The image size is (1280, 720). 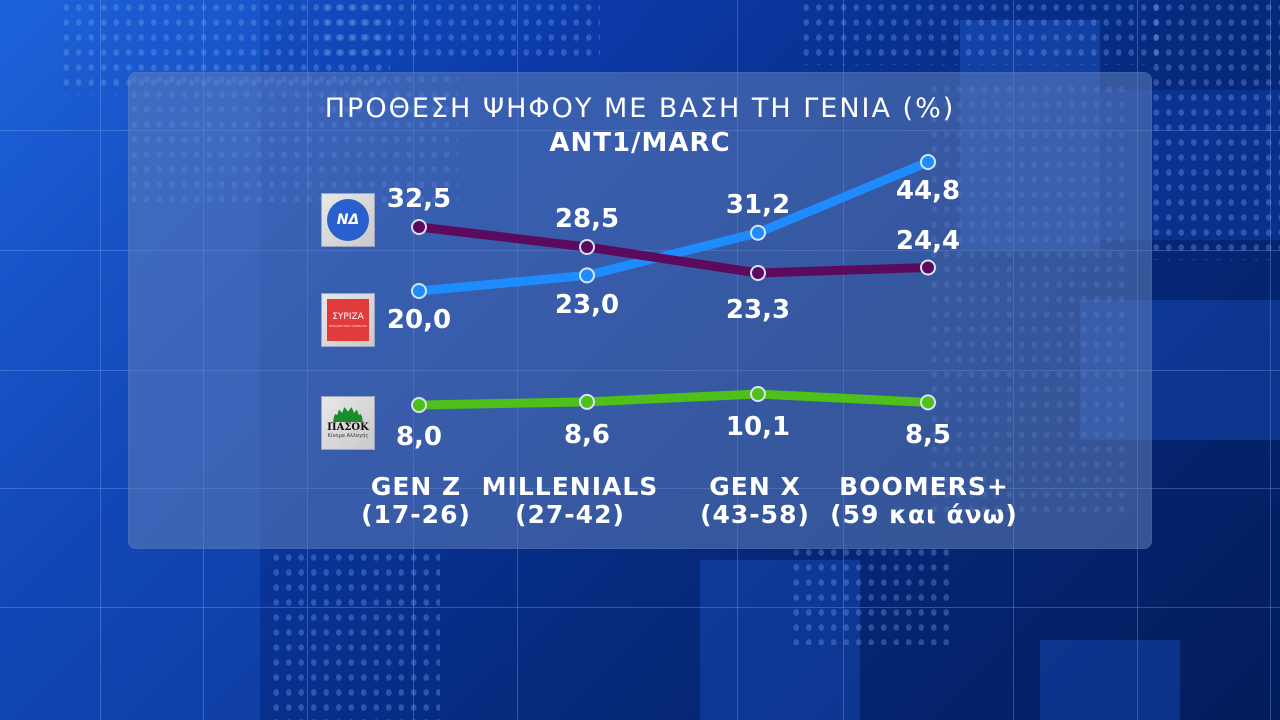 What do you see at coordinates (587, 305) in the screenshot?
I see `nd-value-millenials: 23,0` at bounding box center [587, 305].